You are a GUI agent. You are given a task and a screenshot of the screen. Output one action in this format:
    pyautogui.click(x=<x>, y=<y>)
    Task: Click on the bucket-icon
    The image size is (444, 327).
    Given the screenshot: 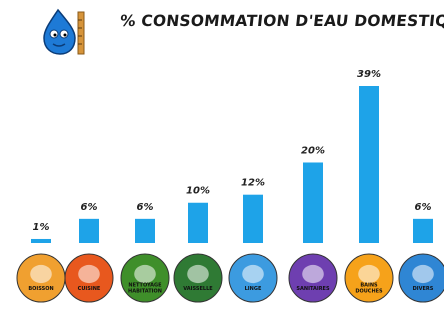 What is the action you would take?
    pyautogui.click(x=145, y=278)
    